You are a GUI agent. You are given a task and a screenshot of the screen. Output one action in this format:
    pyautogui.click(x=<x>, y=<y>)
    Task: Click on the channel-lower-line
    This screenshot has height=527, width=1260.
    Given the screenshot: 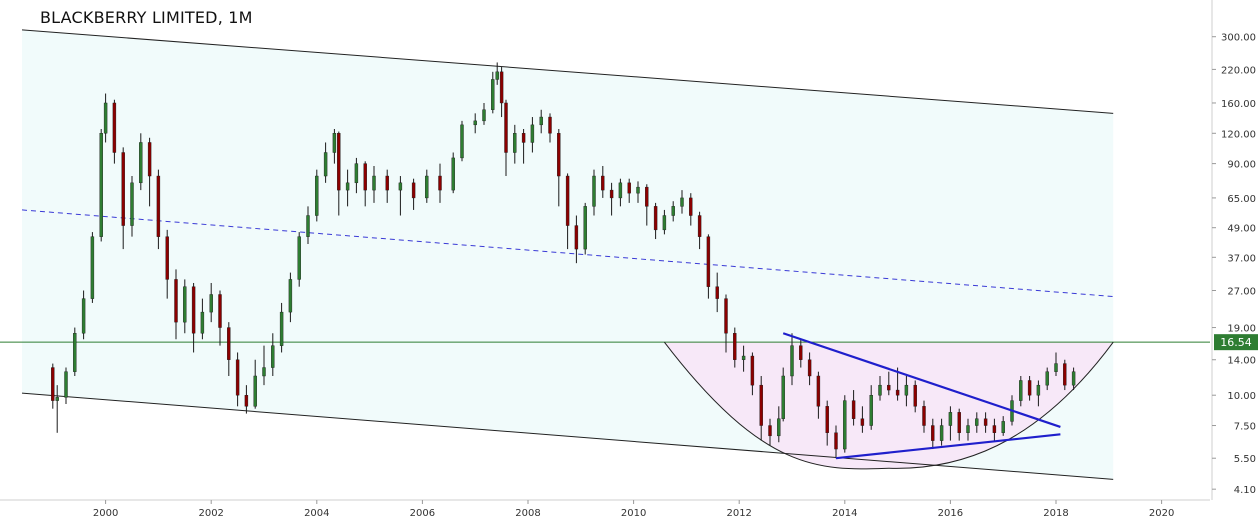 What is the action you would take?
    pyautogui.click(x=567, y=436)
    